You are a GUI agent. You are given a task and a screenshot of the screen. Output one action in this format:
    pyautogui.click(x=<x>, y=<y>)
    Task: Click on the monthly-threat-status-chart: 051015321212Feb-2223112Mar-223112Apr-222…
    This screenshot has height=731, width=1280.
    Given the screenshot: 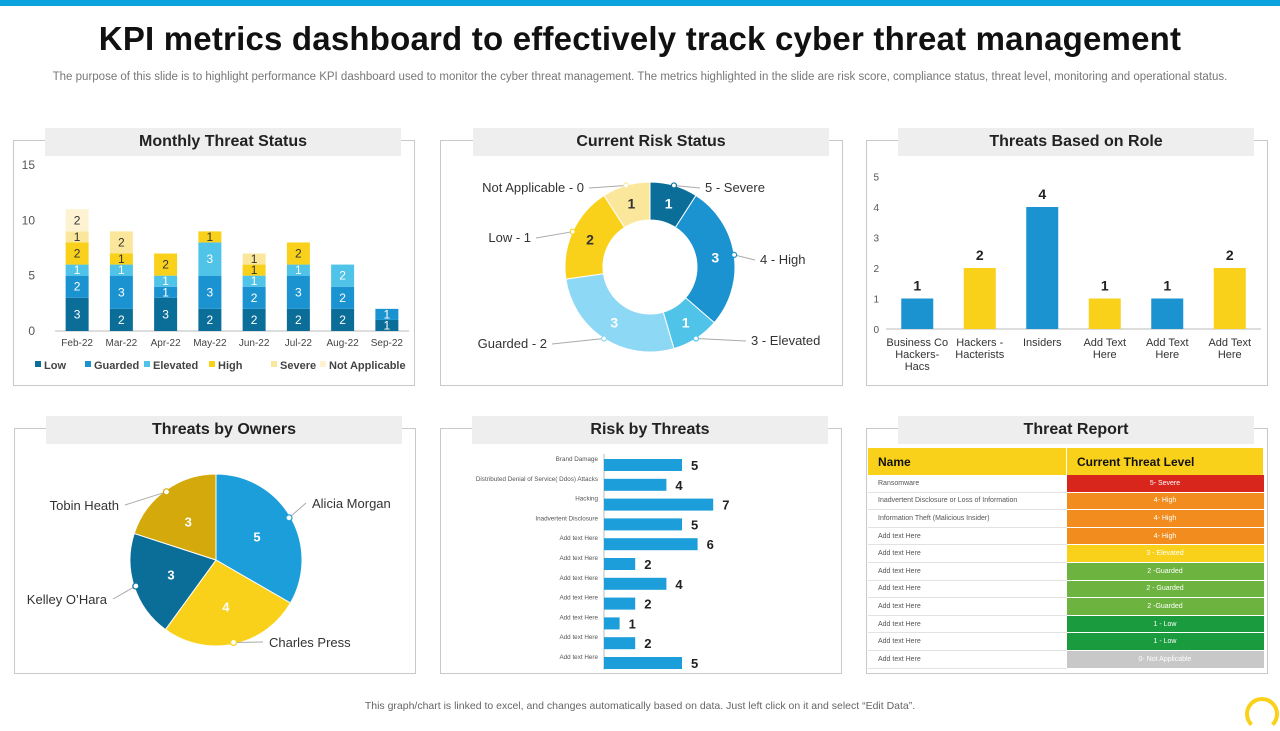 What is the action you would take?
    pyautogui.click(x=213, y=266)
    